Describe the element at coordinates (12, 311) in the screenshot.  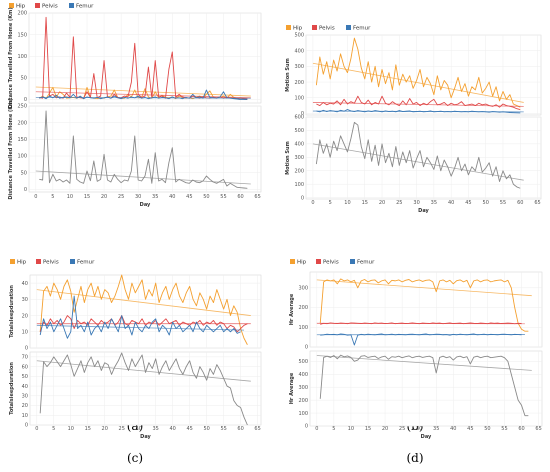
I see `y-axis-label: Totalsleepduration` at that location.